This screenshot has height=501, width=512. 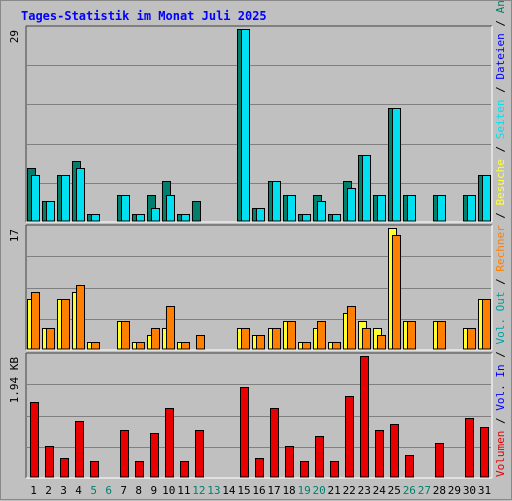 I want to click on x-tick-label: 27, so click(x=424, y=490).